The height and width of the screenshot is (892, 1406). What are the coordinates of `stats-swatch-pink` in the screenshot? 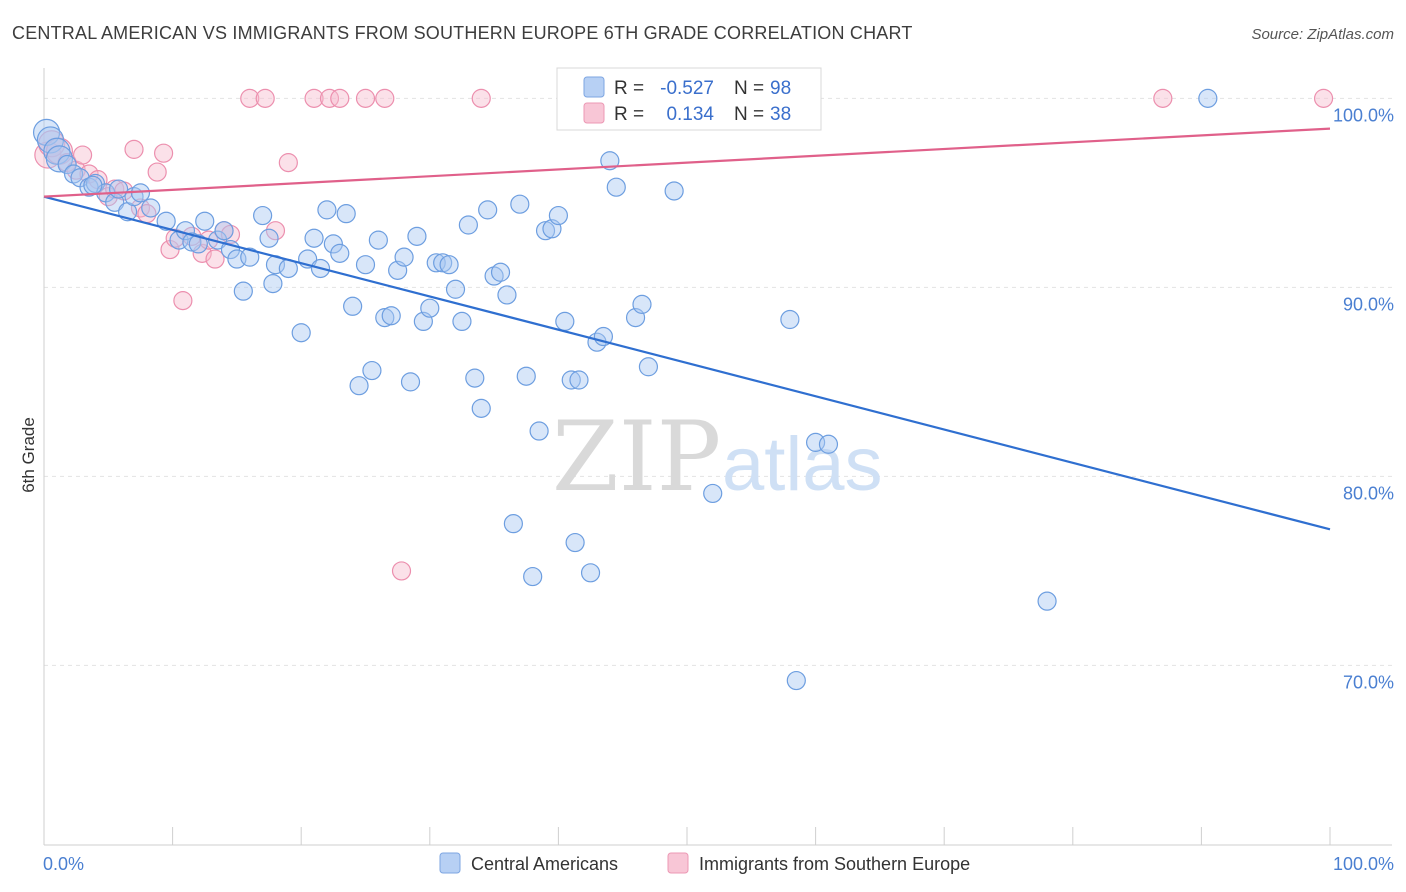 It's located at (594, 113).